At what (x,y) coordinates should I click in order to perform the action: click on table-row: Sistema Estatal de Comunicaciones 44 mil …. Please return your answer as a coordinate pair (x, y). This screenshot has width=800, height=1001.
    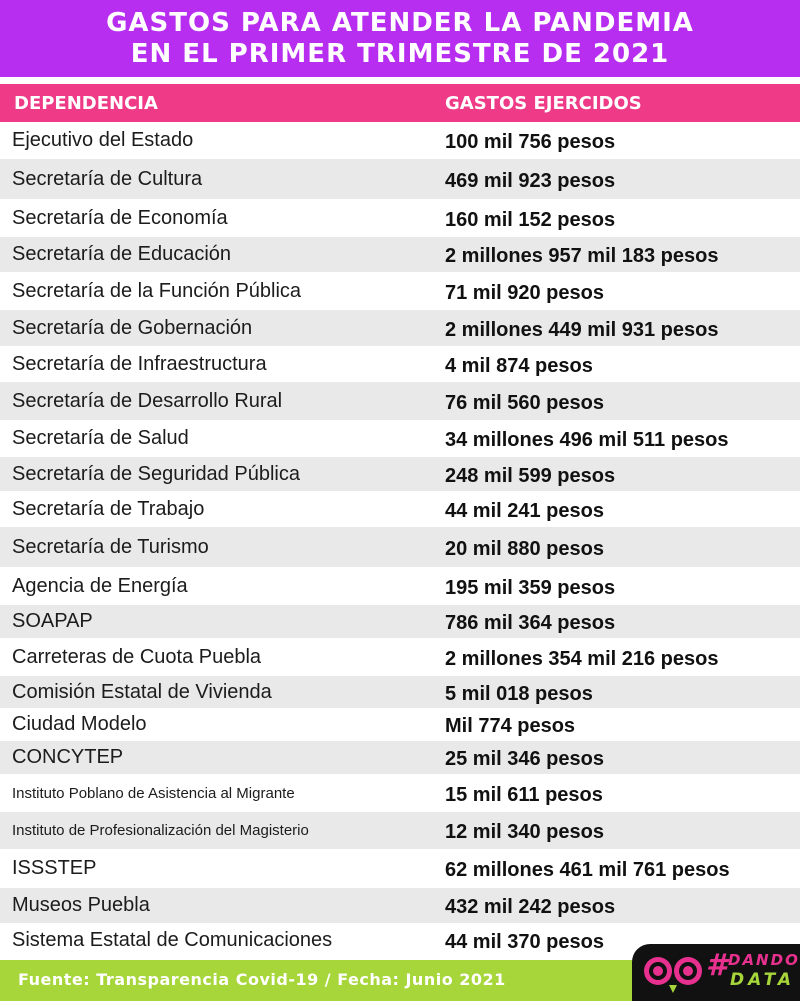
    Looking at the image, I should click on (400, 940).